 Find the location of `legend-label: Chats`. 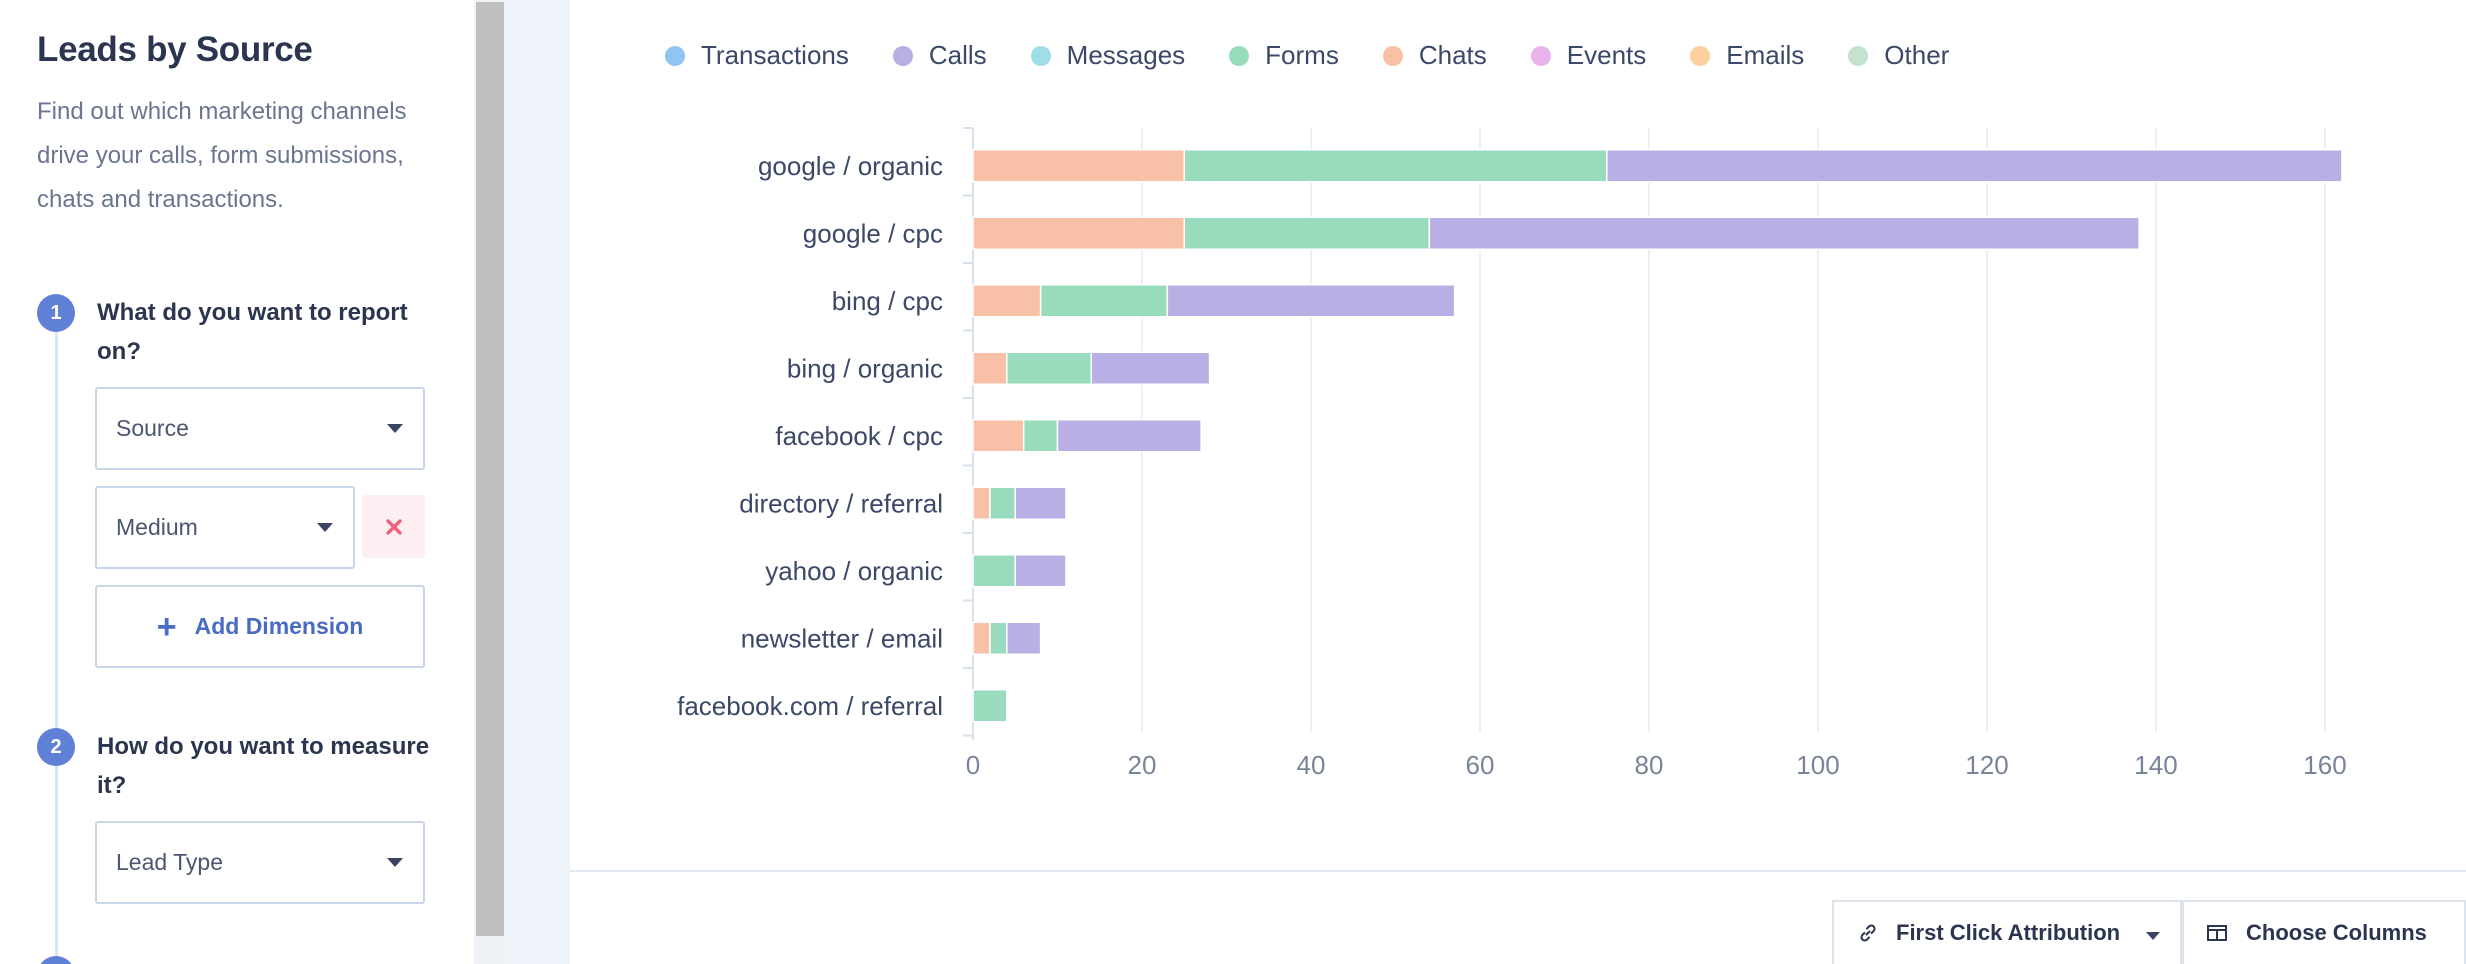

legend-label: Chats is located at coordinates (1452, 55).